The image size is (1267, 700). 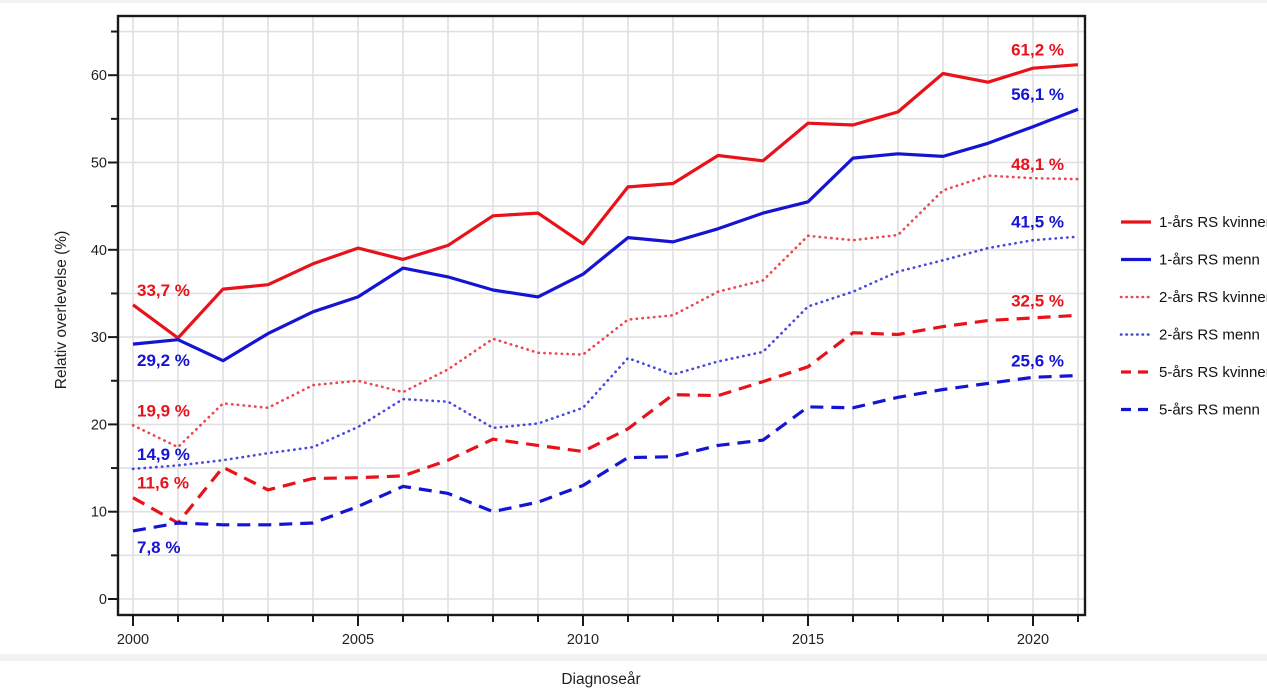 What do you see at coordinates (1037, 300) in the screenshot?
I see `series-end-label: 32,5 %` at bounding box center [1037, 300].